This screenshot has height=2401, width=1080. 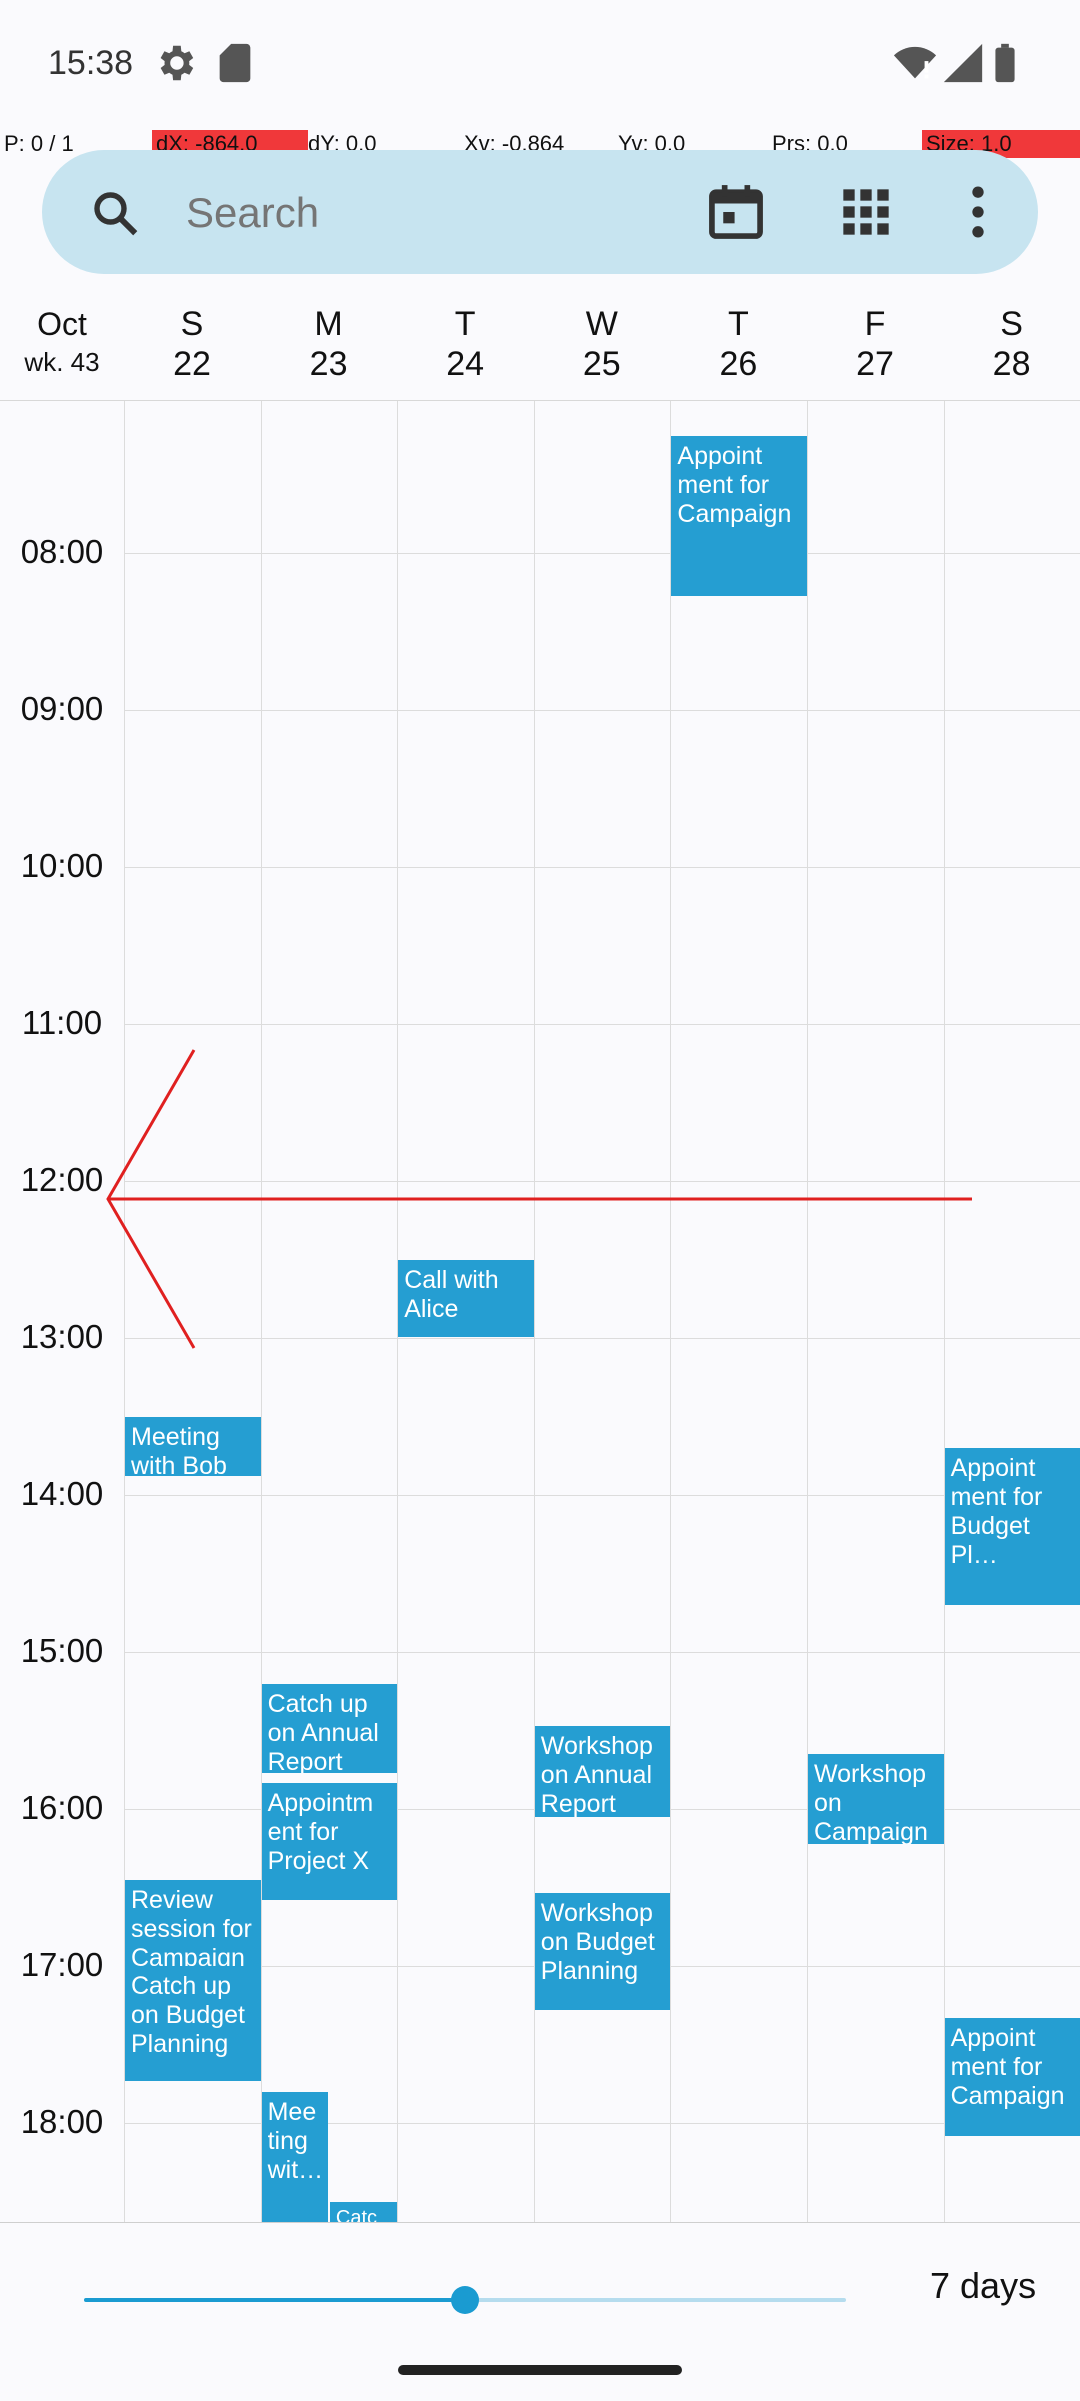 What do you see at coordinates (192, 364) in the screenshot?
I see `day-number: 22` at bounding box center [192, 364].